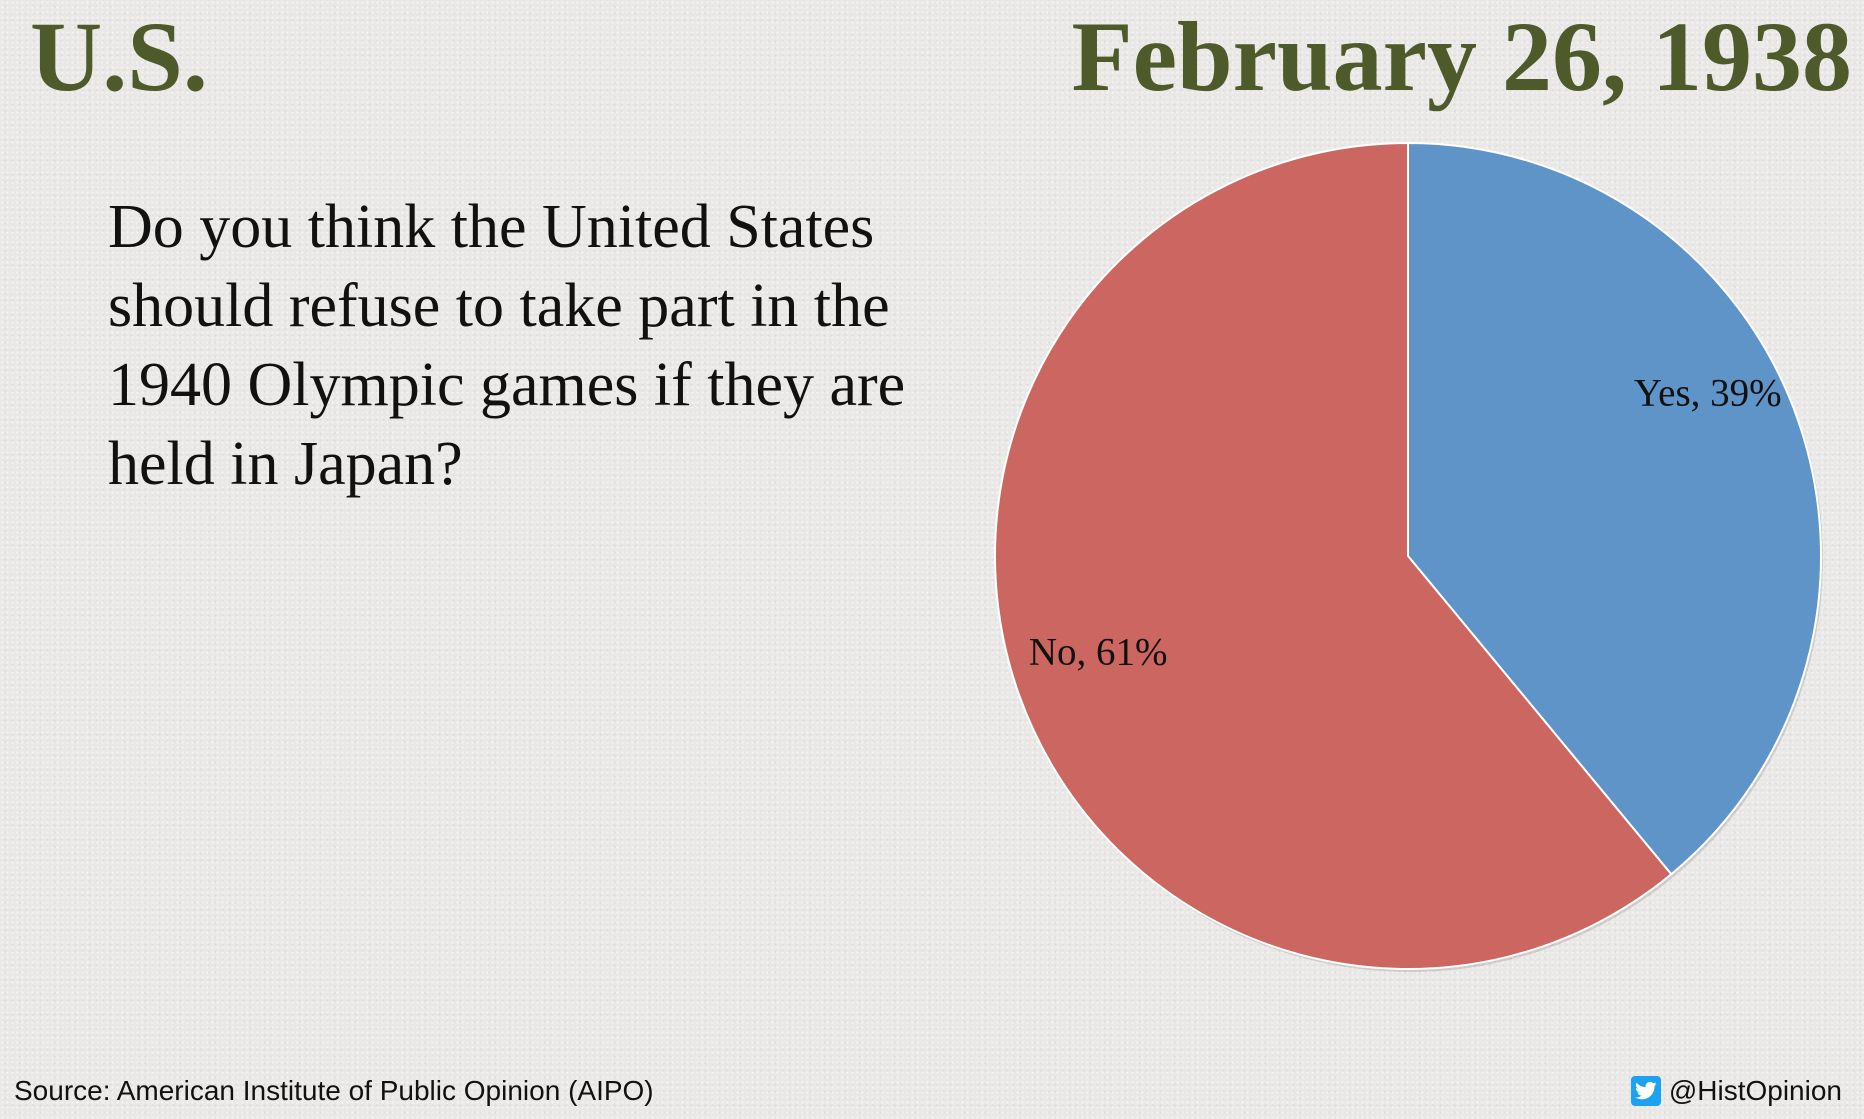 Image resolution: width=1864 pixels, height=1119 pixels. What do you see at coordinates (1708, 392) in the screenshot?
I see `pie-label-yes: Yes, 39%` at bounding box center [1708, 392].